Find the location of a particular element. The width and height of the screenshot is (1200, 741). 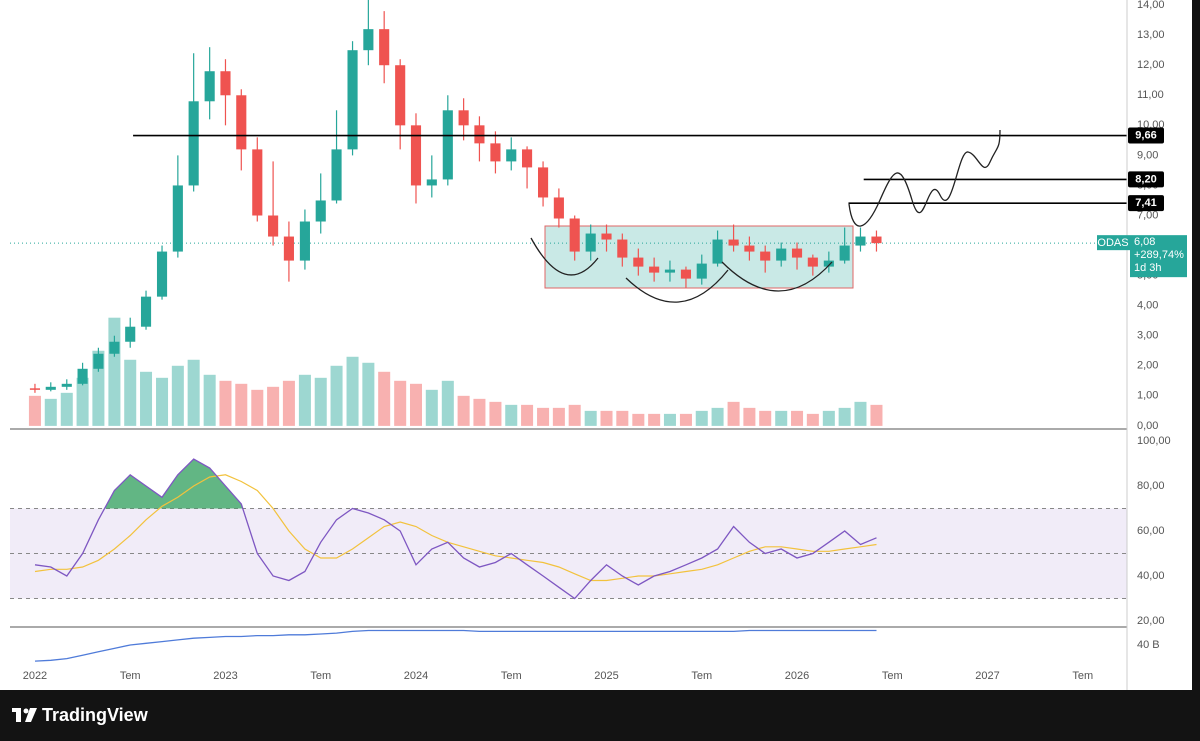

y-tick-label: 12,00 is located at coordinates (1151, 65).